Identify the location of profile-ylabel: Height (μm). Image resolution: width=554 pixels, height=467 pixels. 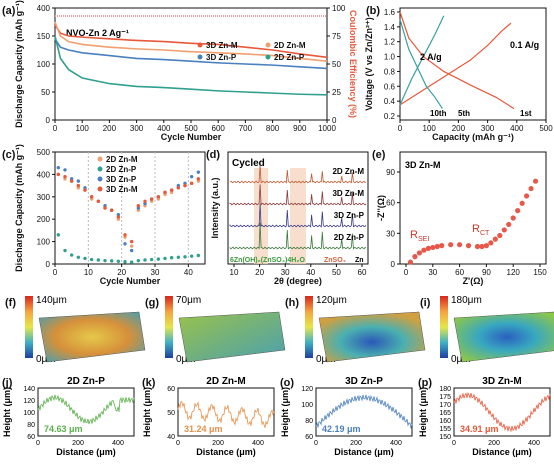
(7, 412).